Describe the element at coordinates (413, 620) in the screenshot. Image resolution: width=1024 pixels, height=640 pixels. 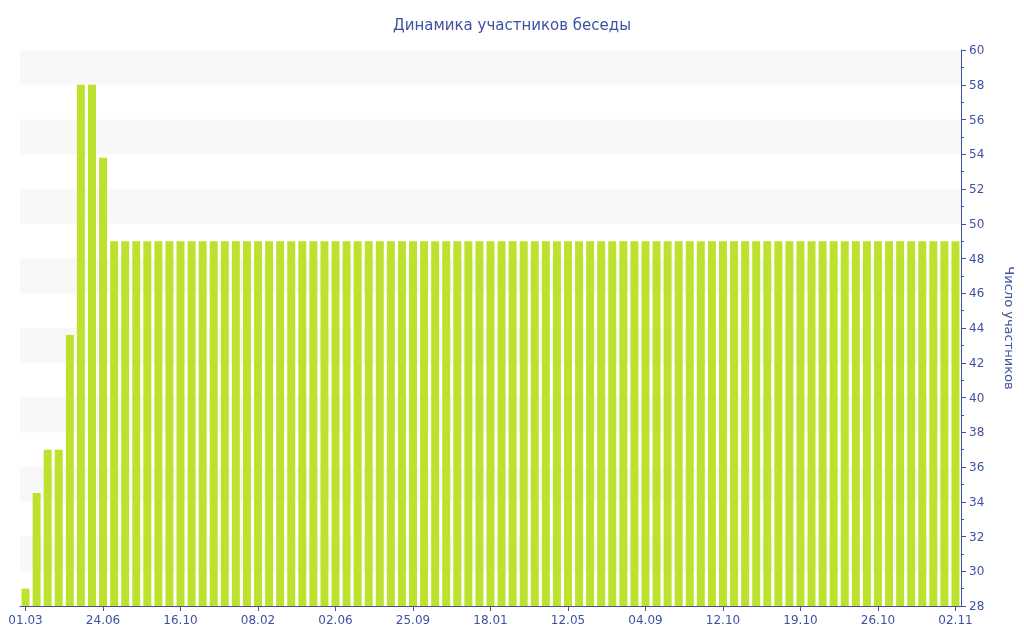
I see `x-tick-label: 25.09` at that location.